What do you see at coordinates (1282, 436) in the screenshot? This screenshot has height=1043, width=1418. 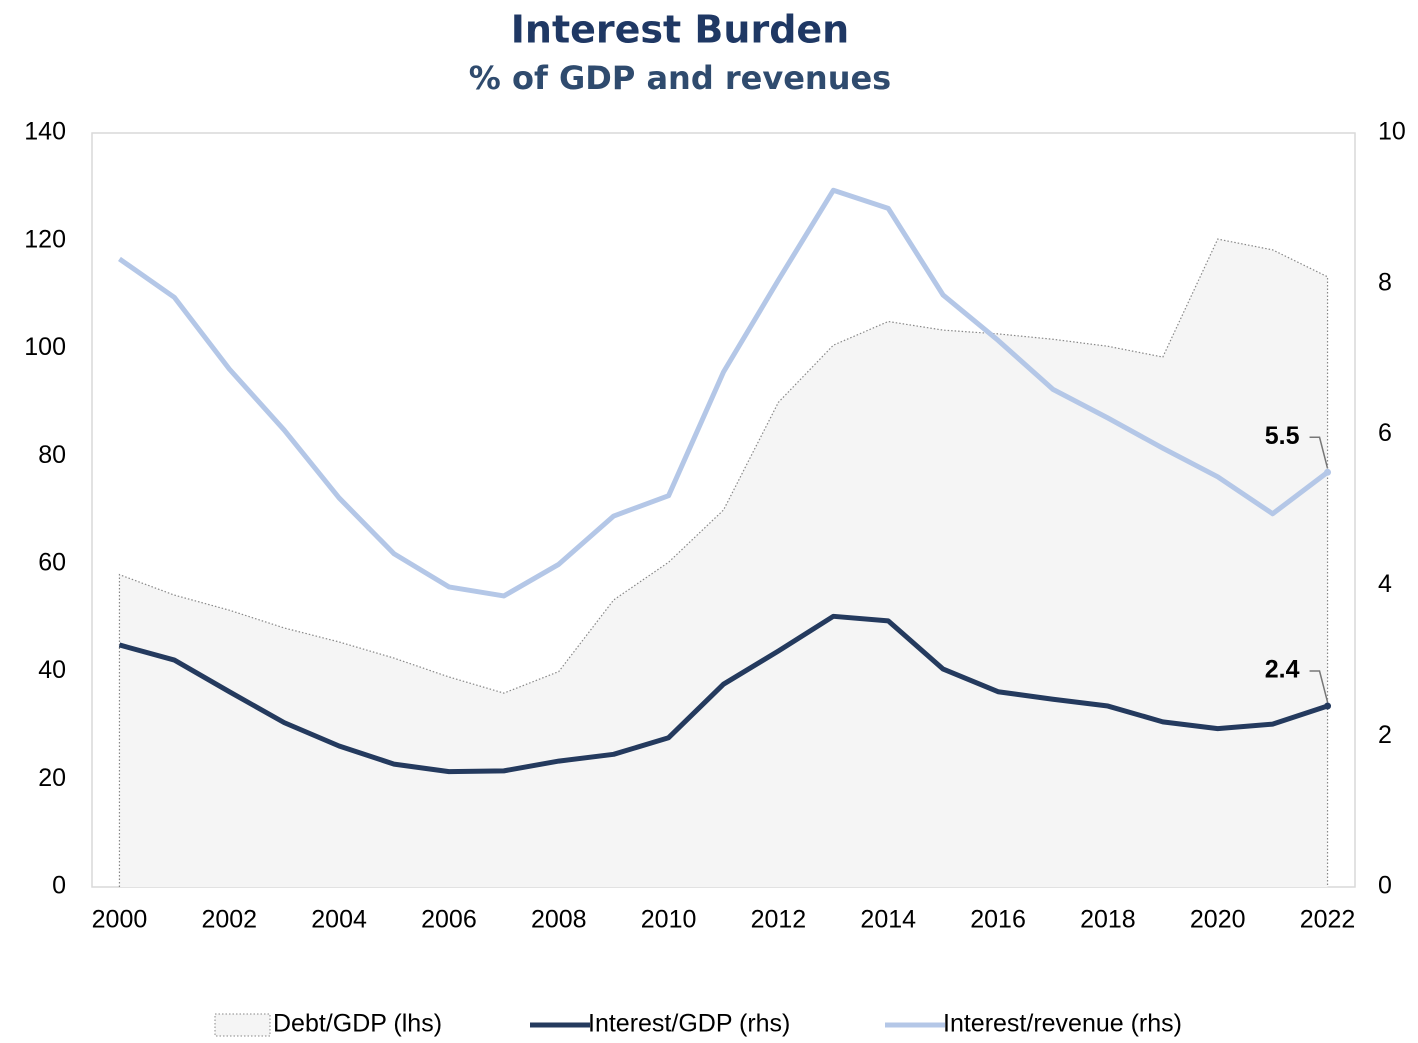 I see `data-label: 5.5` at bounding box center [1282, 436].